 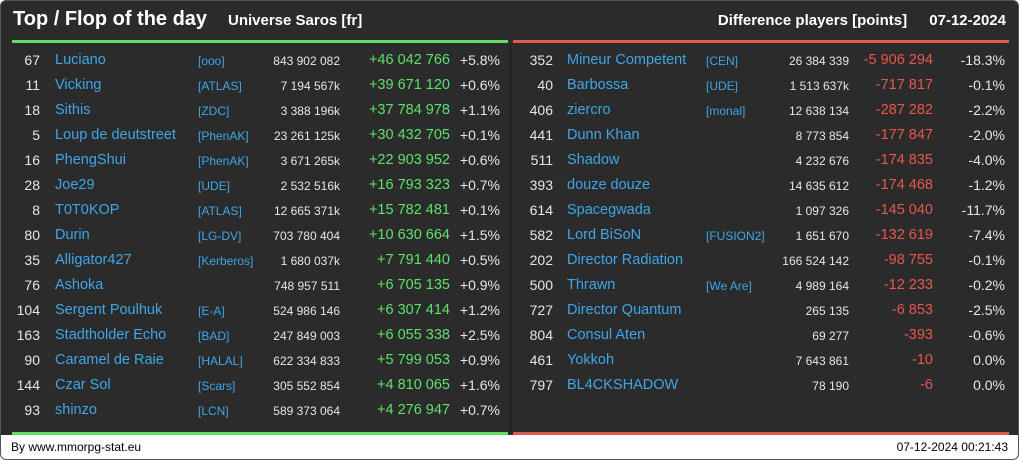 I want to click on alliance-tag-link: [LCN], so click(x=213, y=411).